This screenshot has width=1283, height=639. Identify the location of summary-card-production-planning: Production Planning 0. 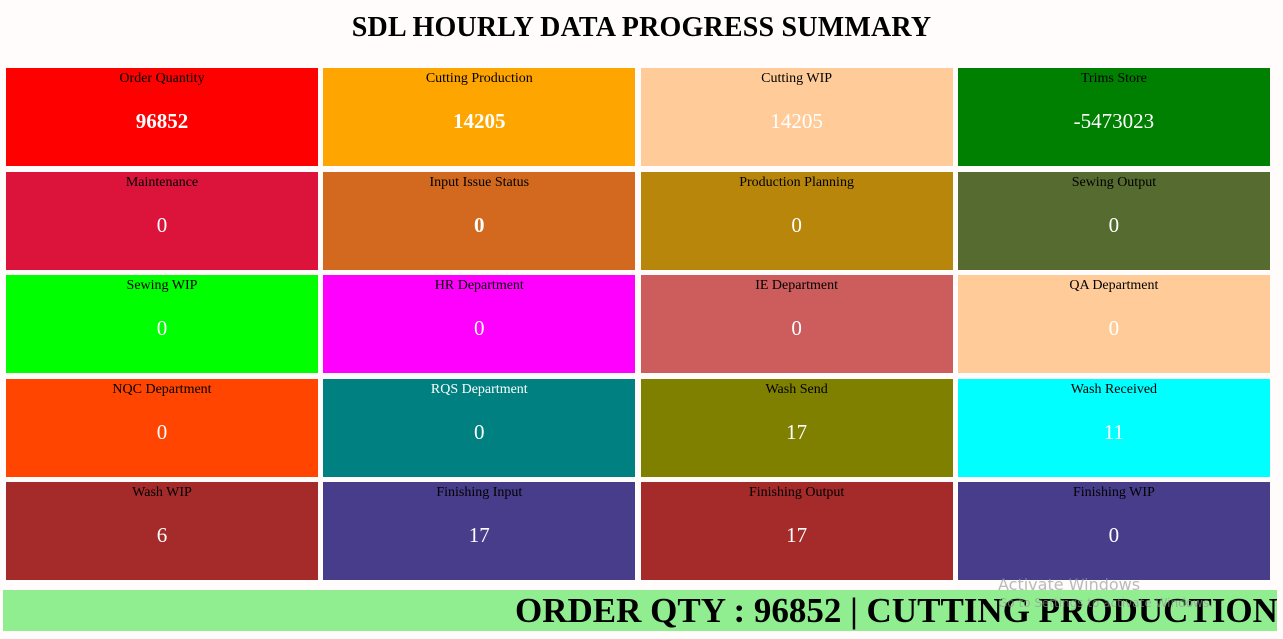
(796, 220).